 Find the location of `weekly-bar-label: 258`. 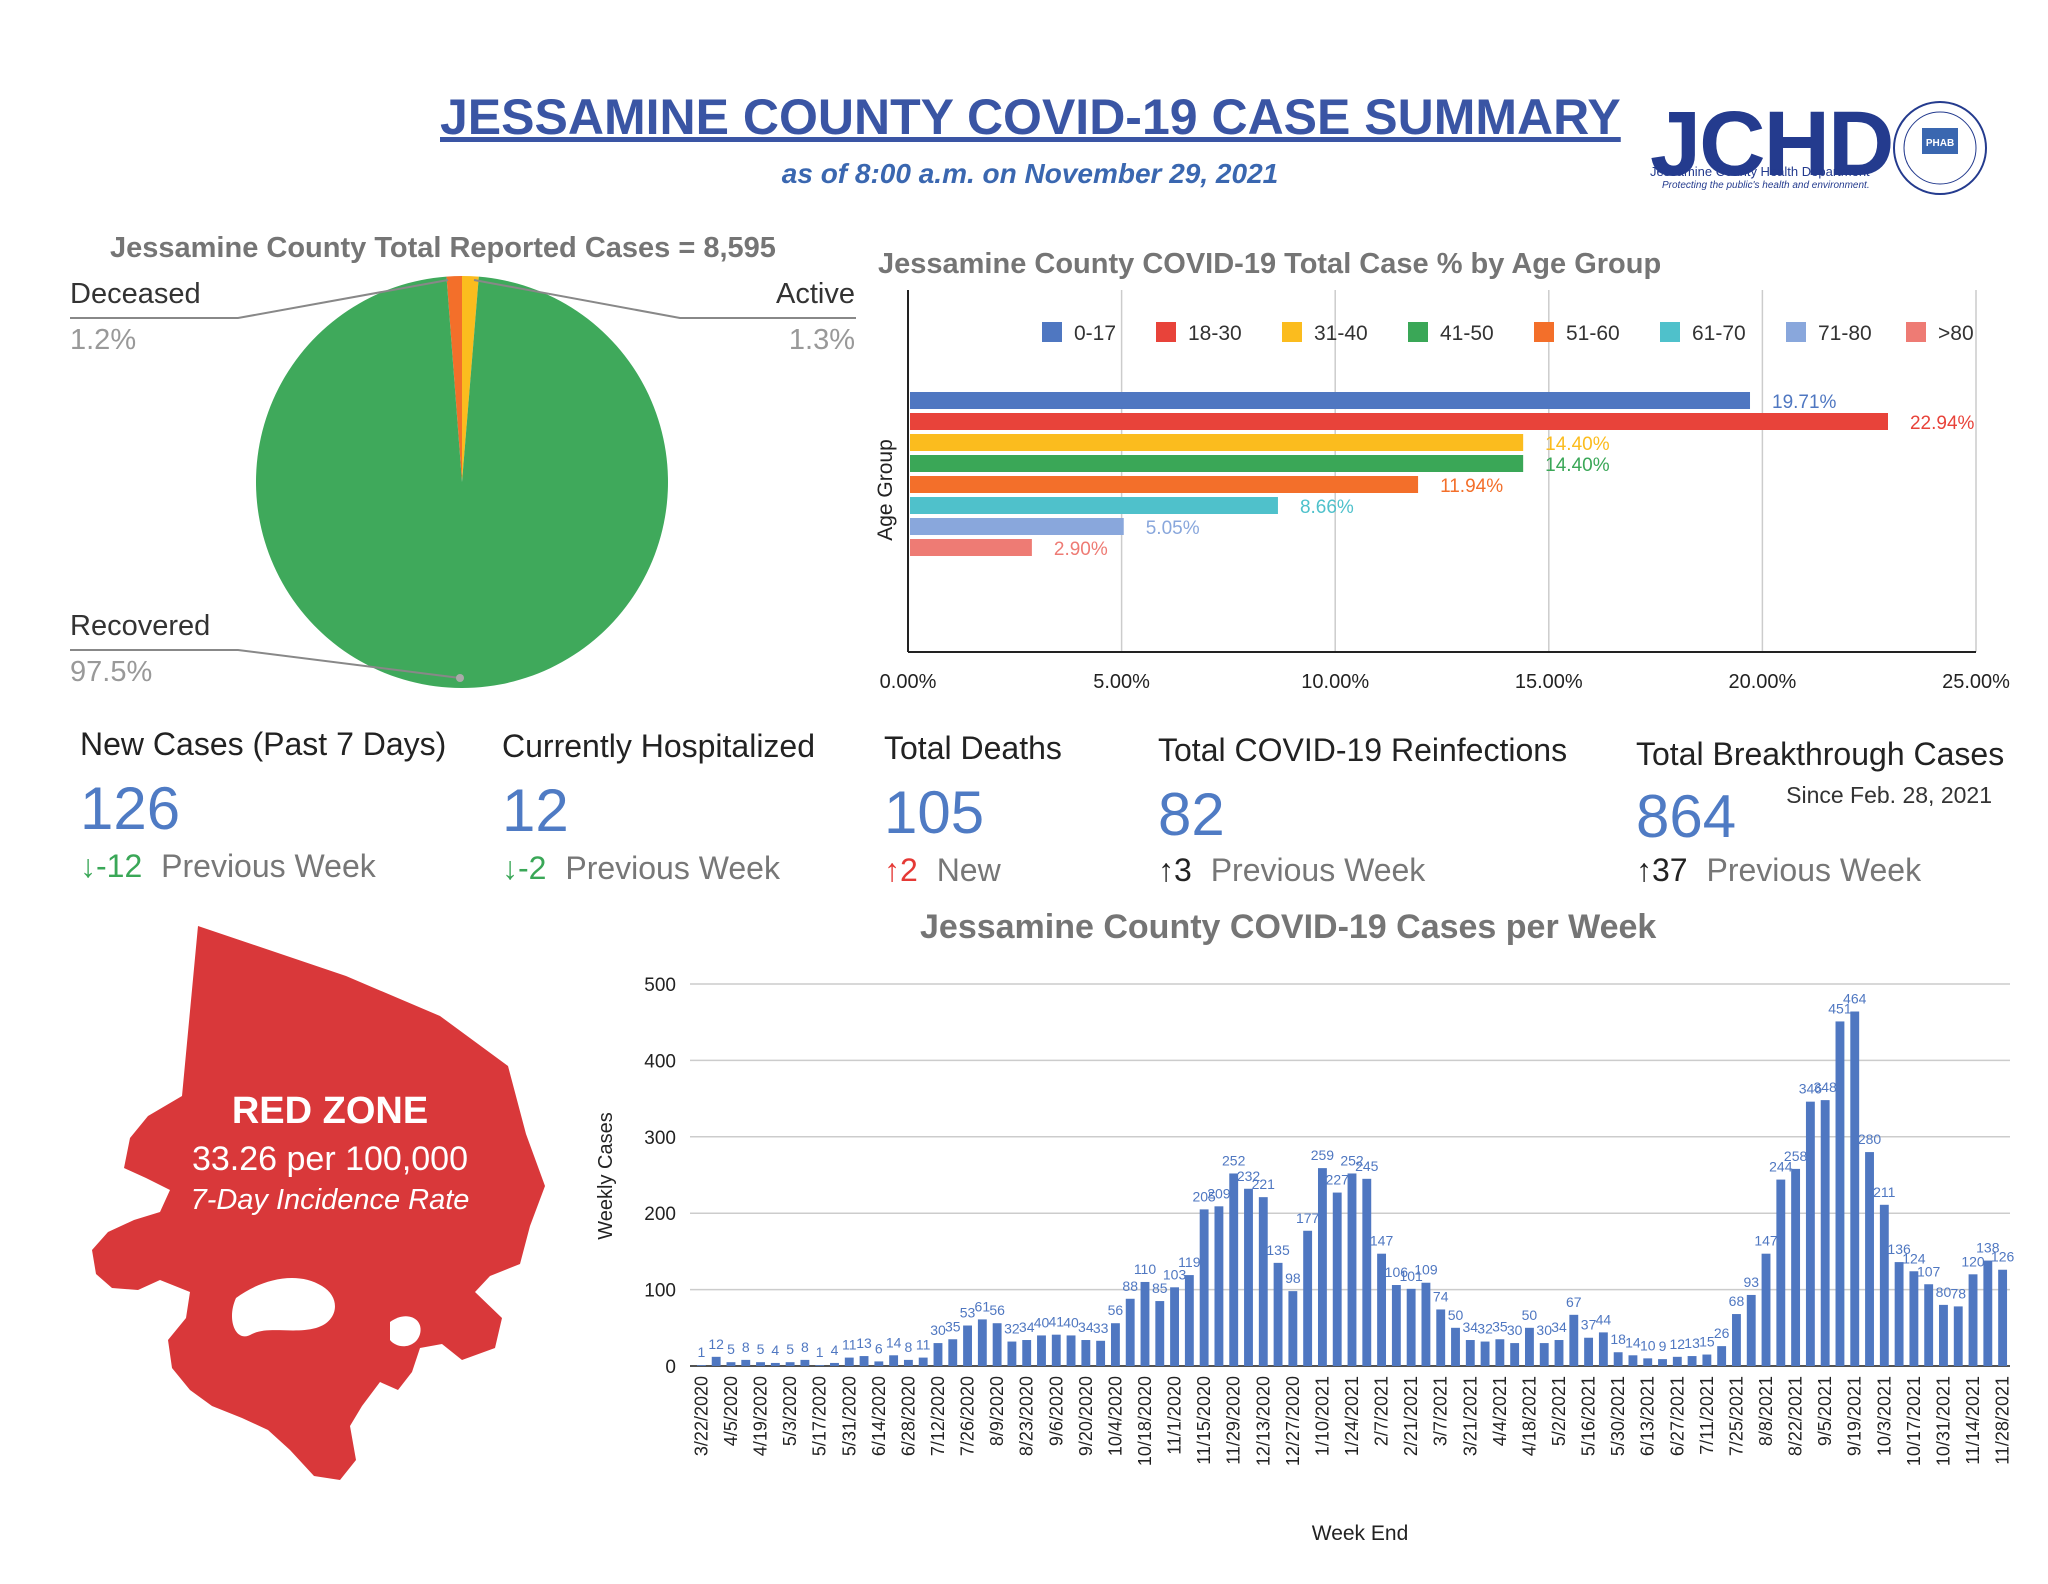

weekly-bar-label: 258 is located at coordinates (1796, 1156).